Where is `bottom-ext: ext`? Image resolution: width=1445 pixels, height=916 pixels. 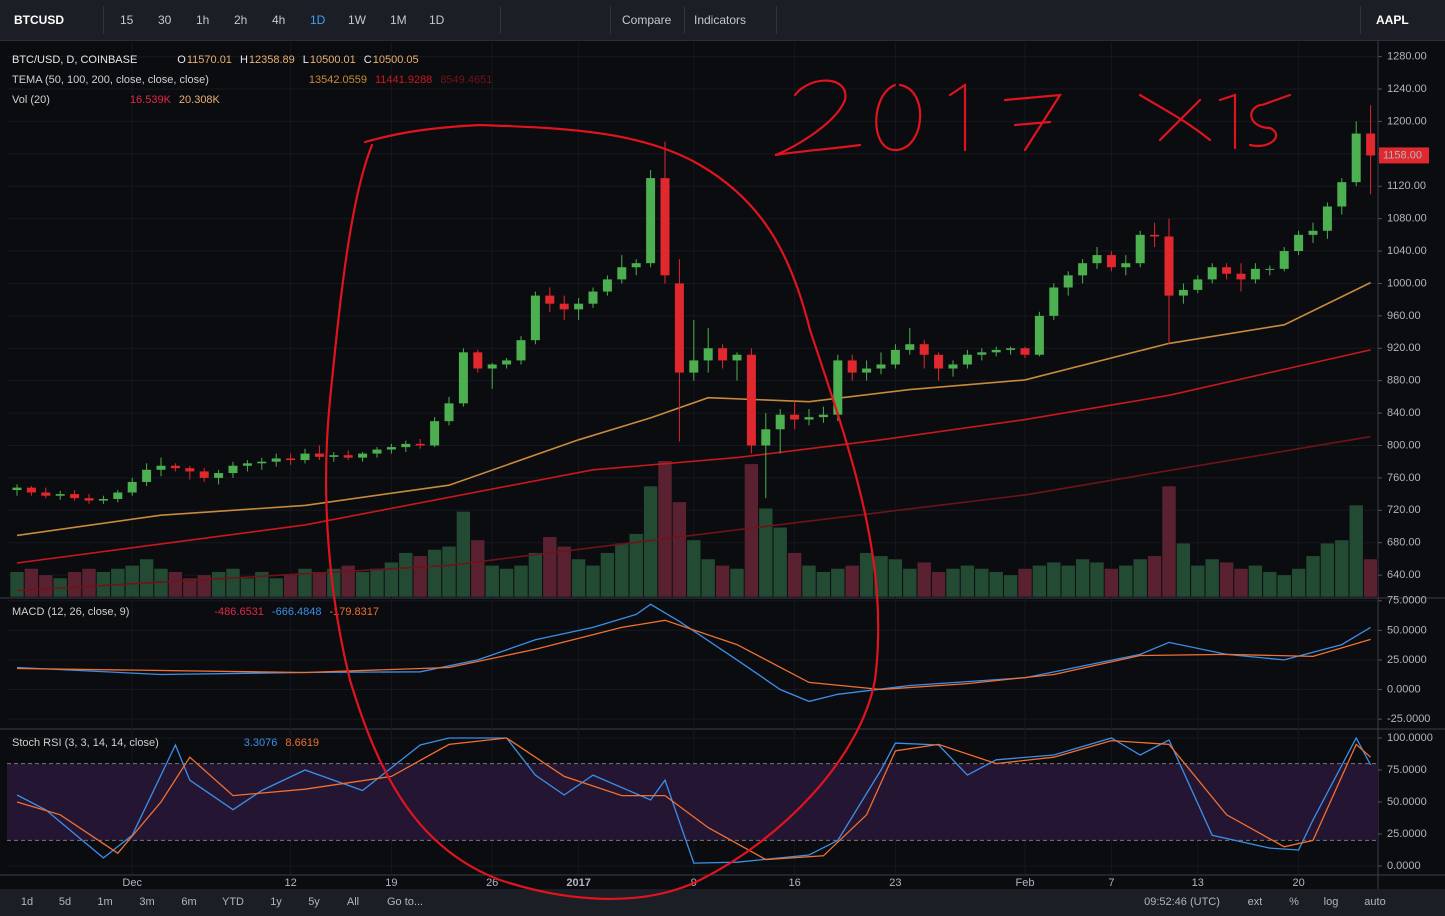 bottom-ext: ext is located at coordinates (1255, 902).